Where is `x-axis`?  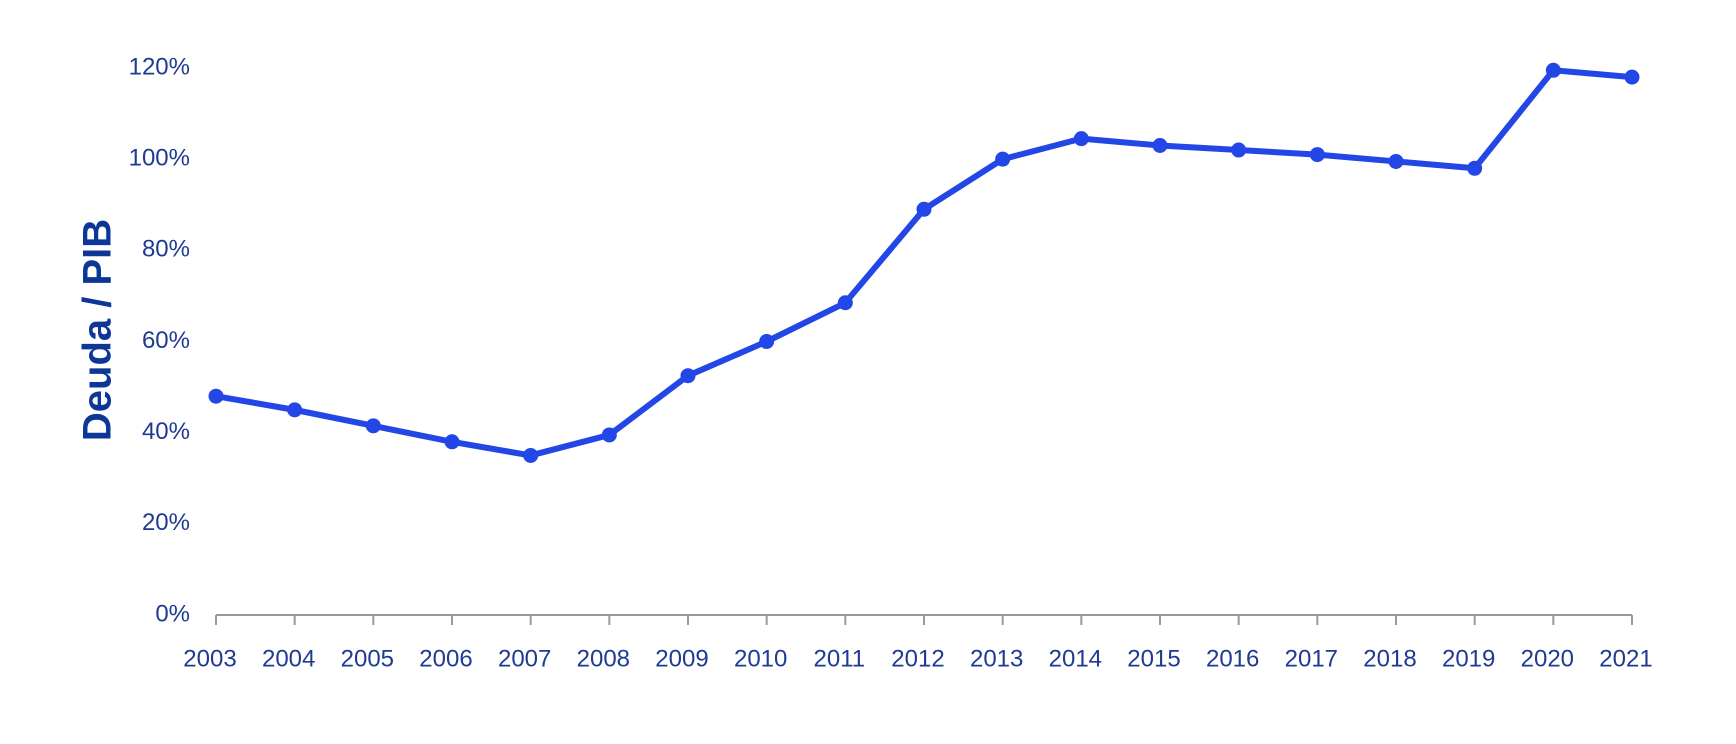 x-axis is located at coordinates (924, 619).